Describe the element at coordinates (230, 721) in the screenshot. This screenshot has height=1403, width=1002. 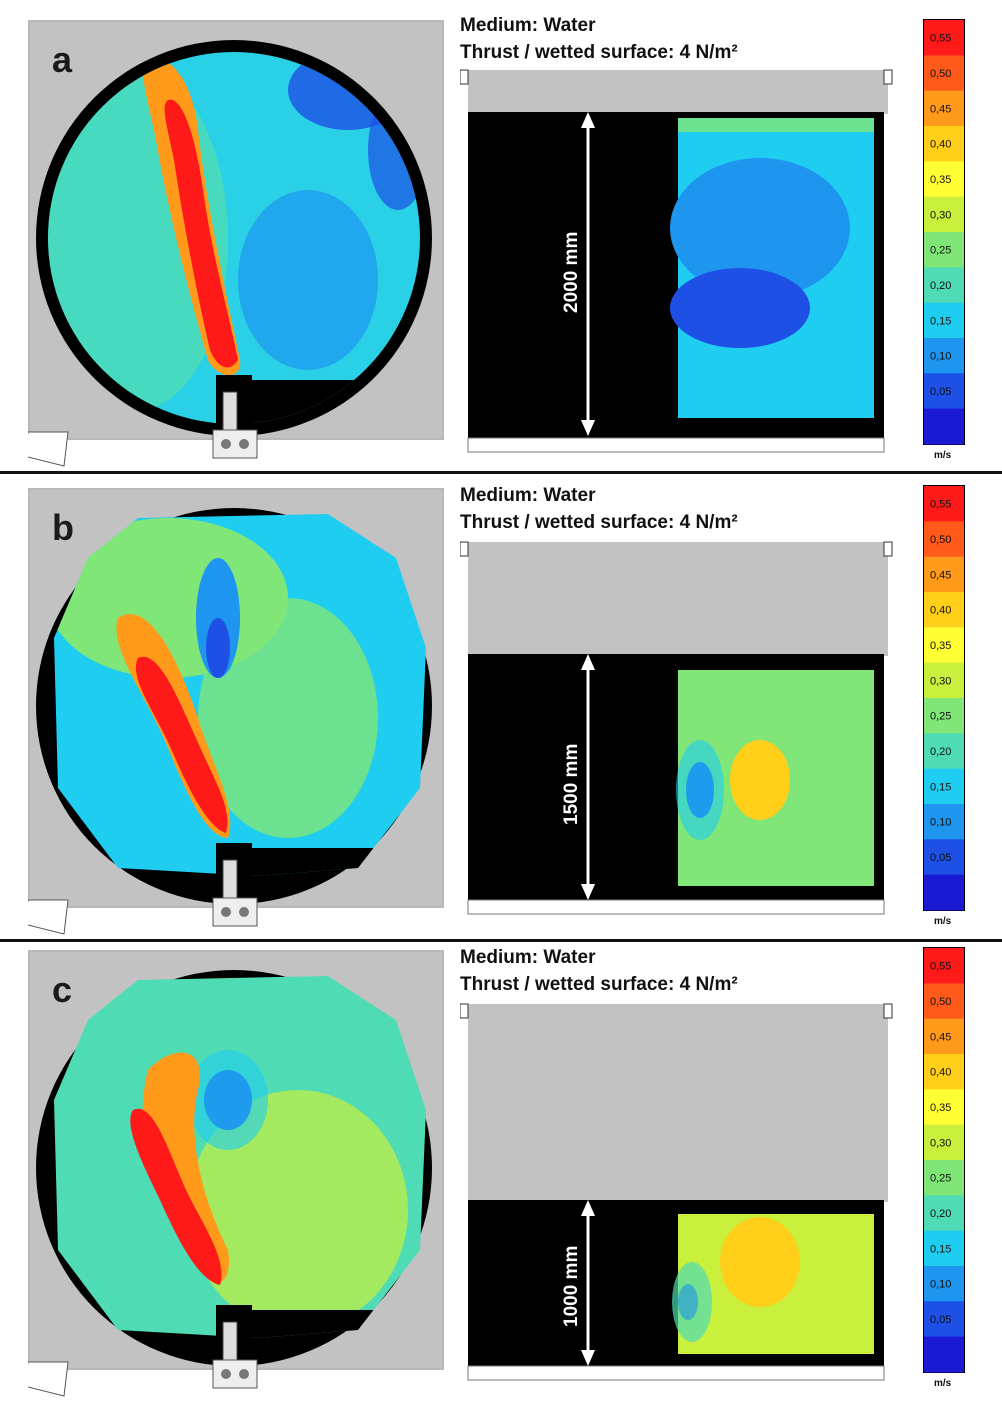
I see `plan-view-velocity-field: b` at that location.